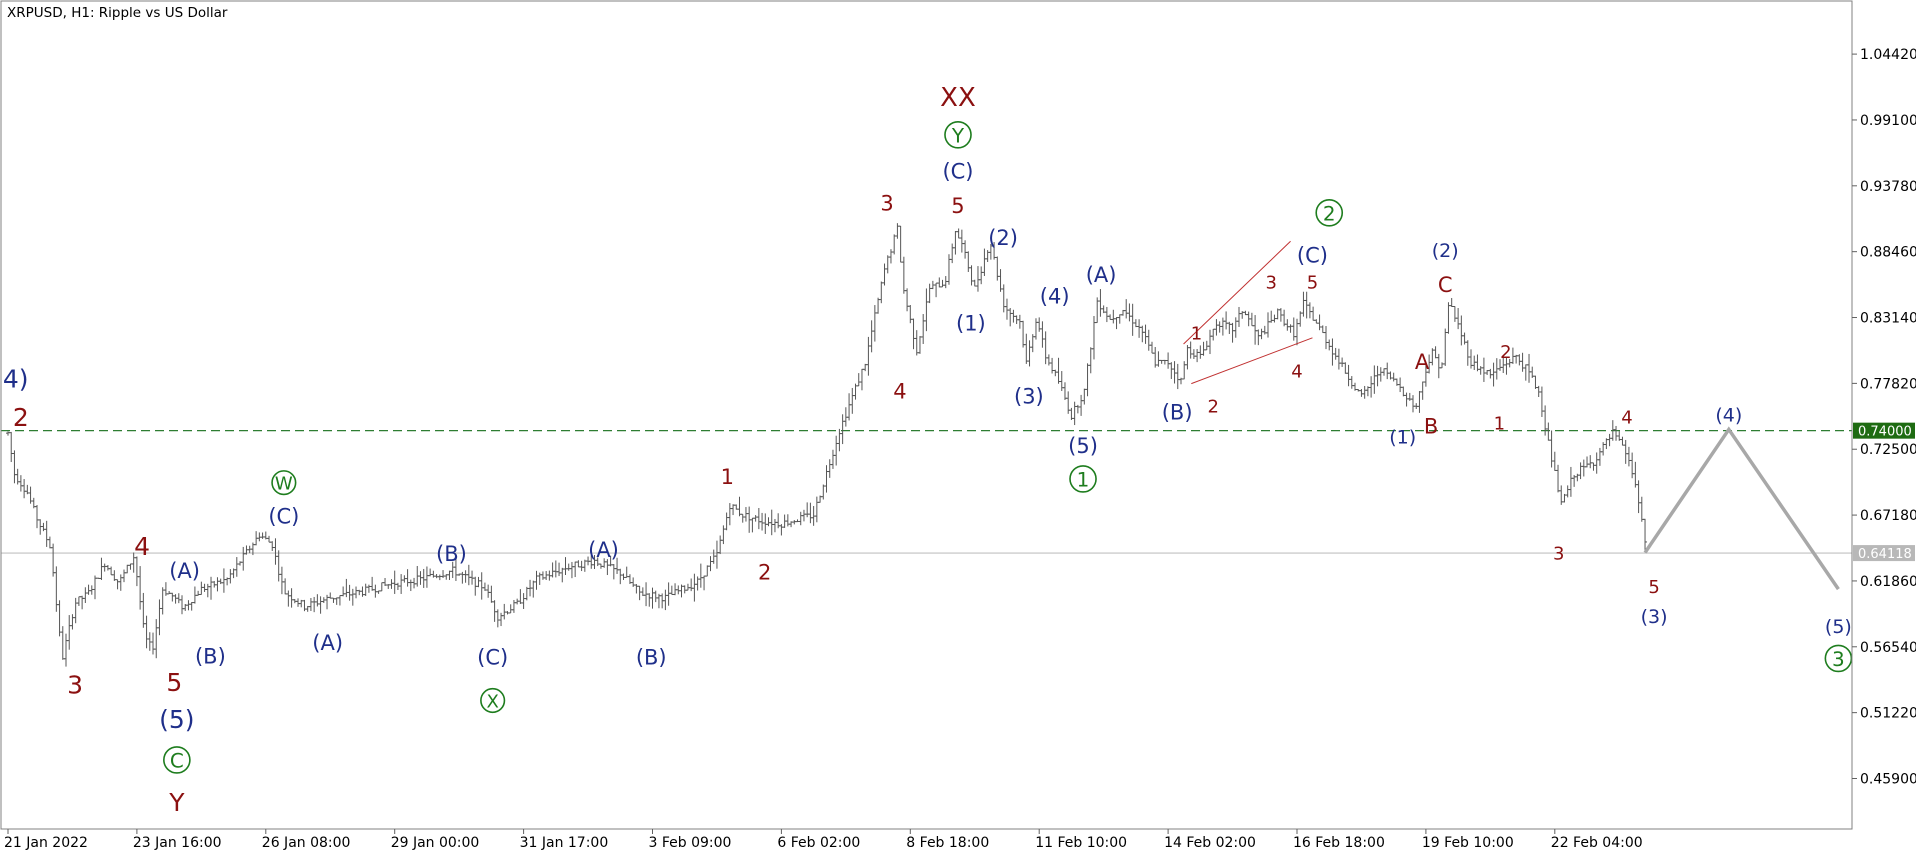 This screenshot has width=1916, height=852. I want to click on x-tick-label: 22 Feb 04:00, so click(1597, 843).